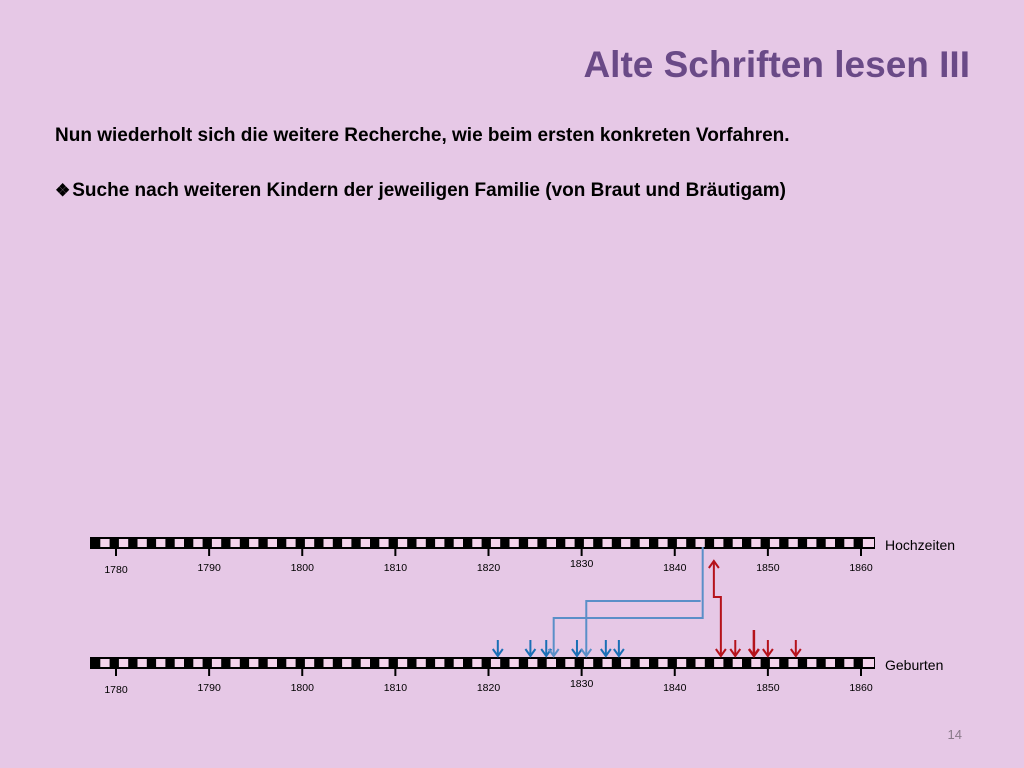 This screenshot has width=1024, height=768. What do you see at coordinates (954, 734) in the screenshot?
I see `page-number: 14` at bounding box center [954, 734].